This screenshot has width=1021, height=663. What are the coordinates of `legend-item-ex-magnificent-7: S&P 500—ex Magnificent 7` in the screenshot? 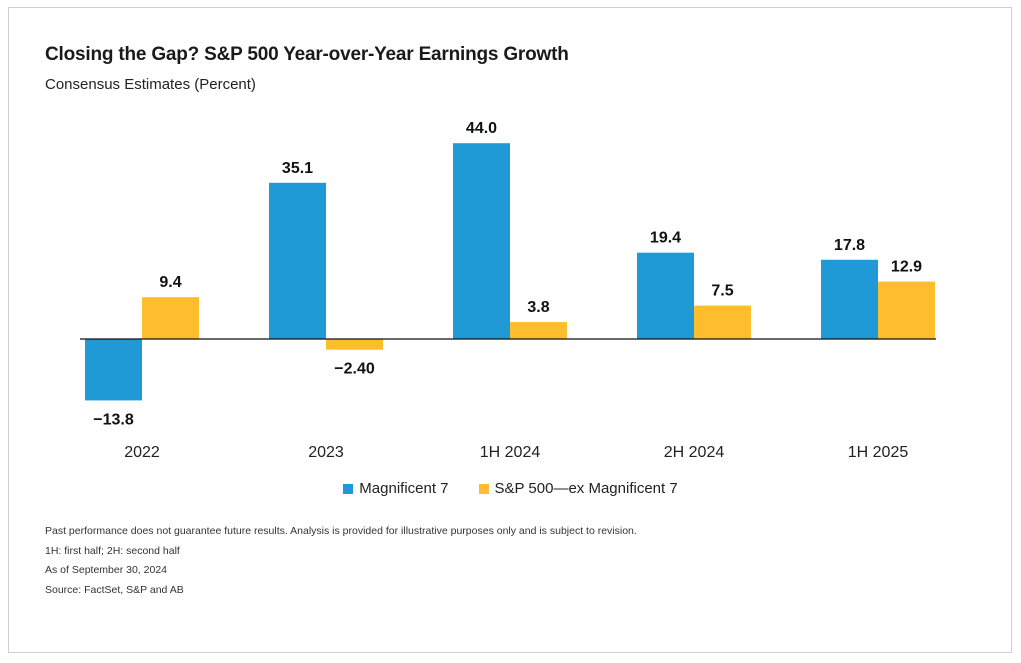 It's located at (578, 488).